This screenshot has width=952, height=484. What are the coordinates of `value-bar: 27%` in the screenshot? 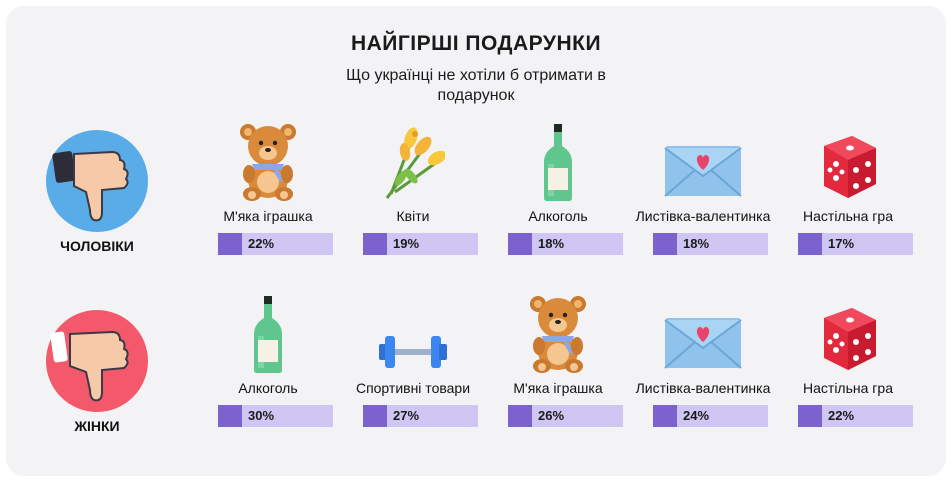 It's located at (420, 416).